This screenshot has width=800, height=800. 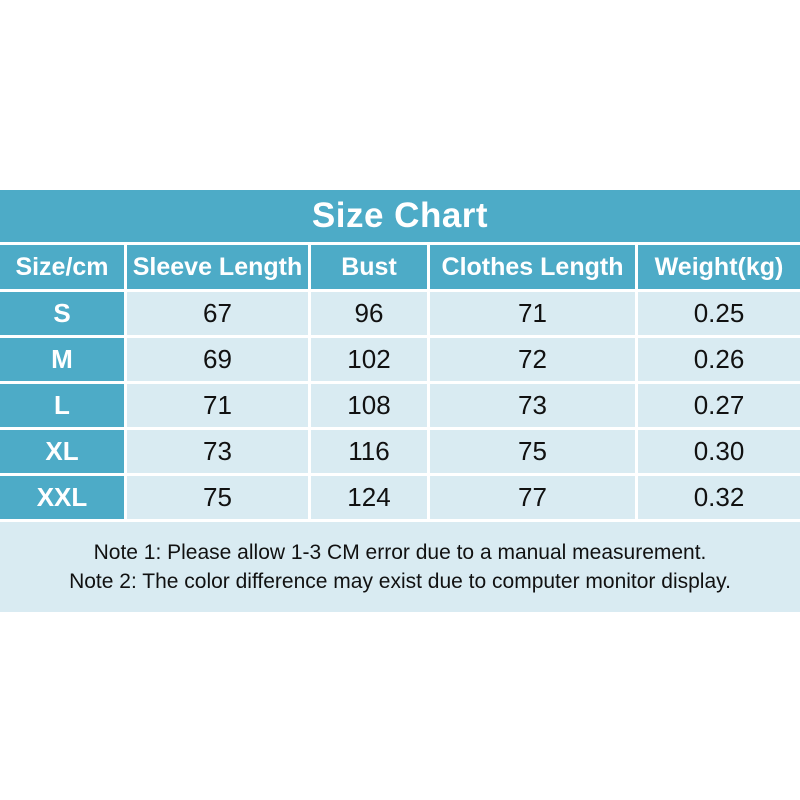 I want to click on value-cell-m-weight: 0.26, so click(x=719, y=359).